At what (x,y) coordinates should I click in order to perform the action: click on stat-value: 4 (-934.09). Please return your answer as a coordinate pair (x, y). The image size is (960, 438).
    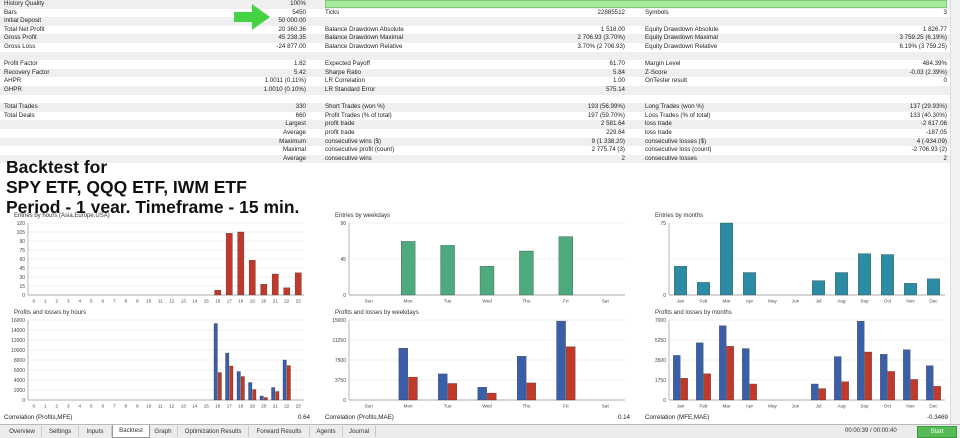
    Looking at the image, I should click on (931, 141).